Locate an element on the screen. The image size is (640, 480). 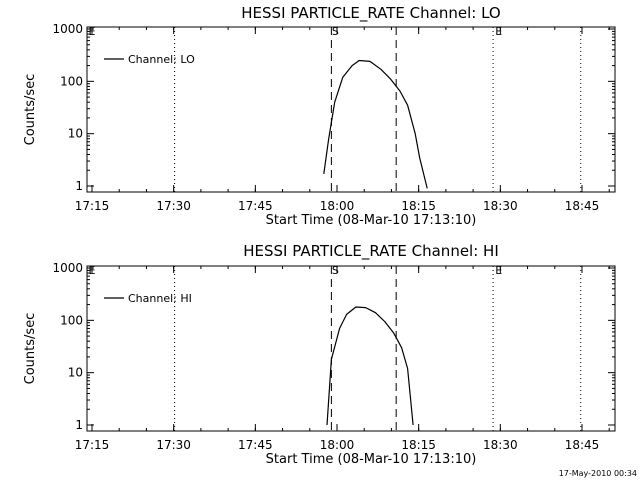
chart1-x-tick-label: 18:45 is located at coordinates (582, 206).